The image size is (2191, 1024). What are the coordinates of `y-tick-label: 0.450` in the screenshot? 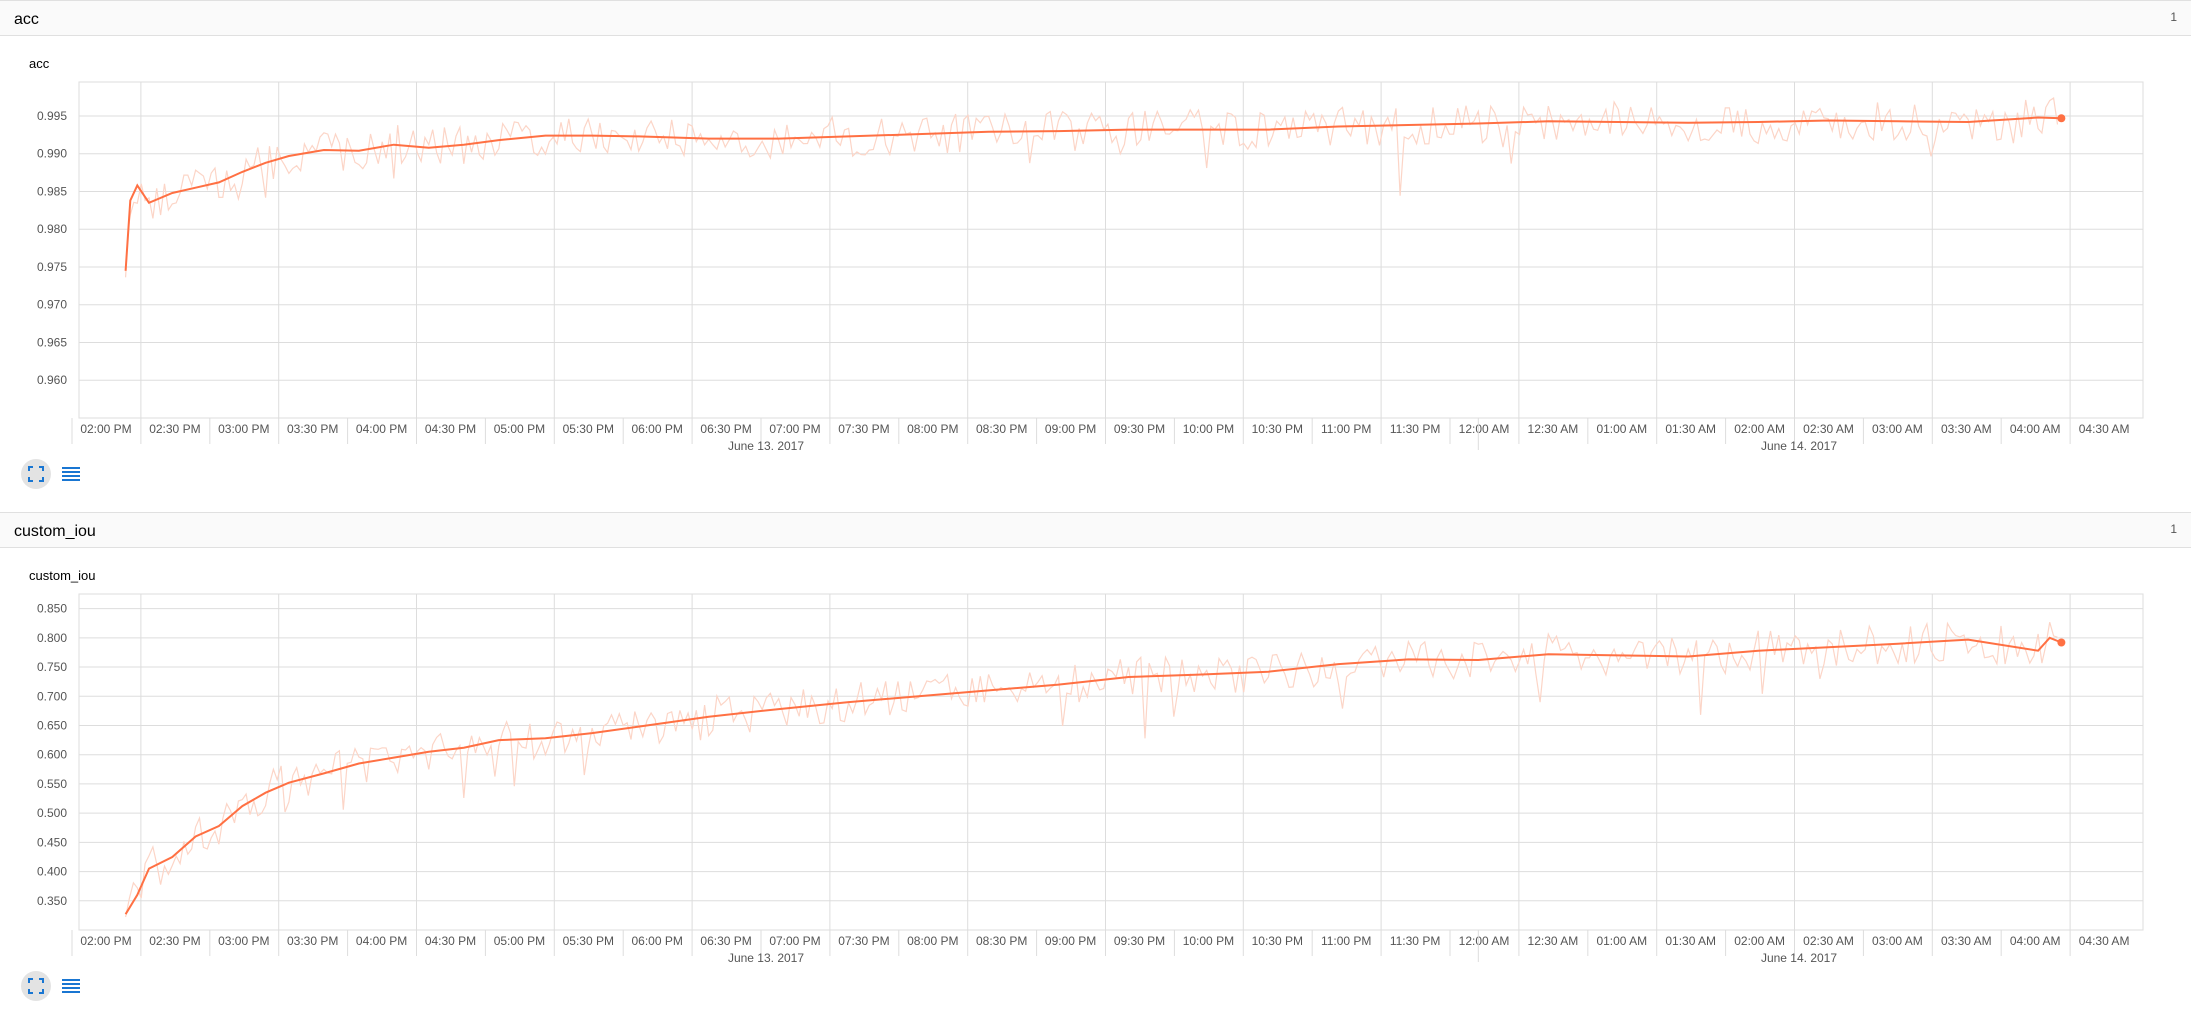 It's located at (52, 842).